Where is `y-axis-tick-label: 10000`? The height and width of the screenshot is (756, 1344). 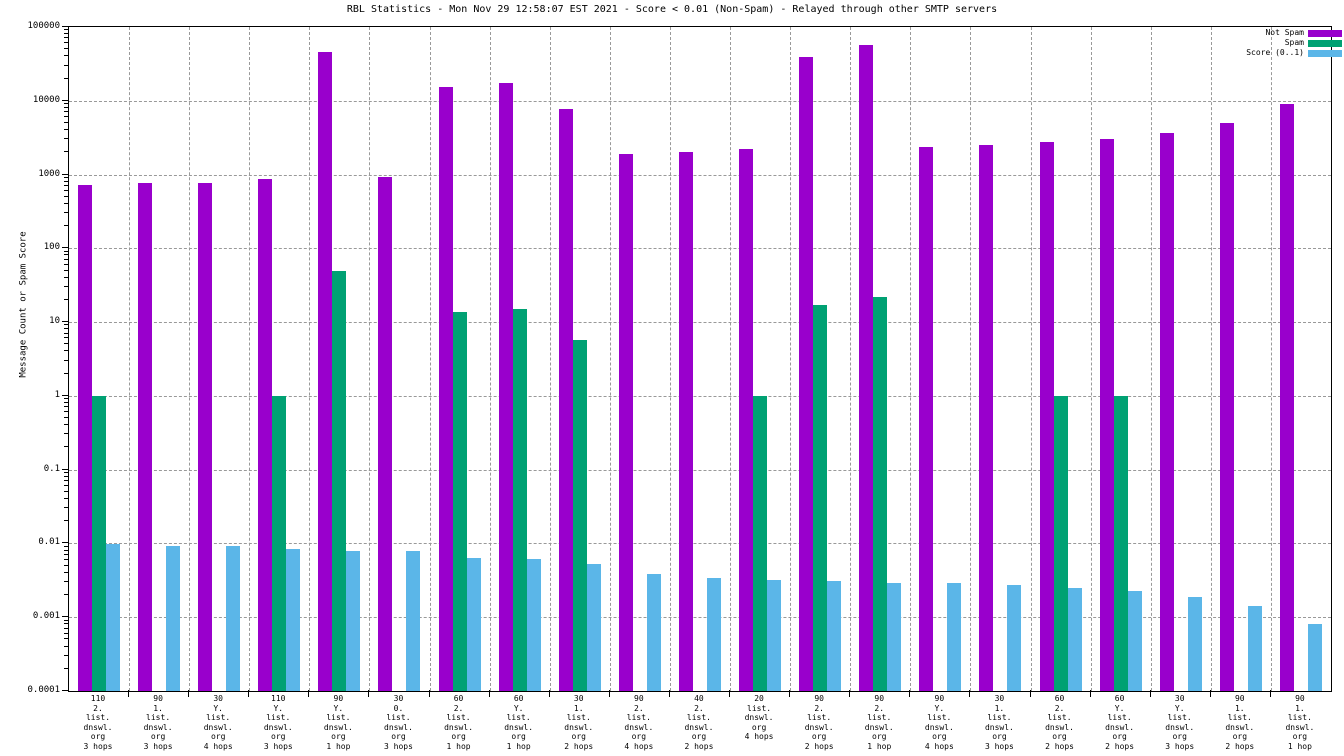
y-axis-tick-label: 10000 is located at coordinates (46, 99).